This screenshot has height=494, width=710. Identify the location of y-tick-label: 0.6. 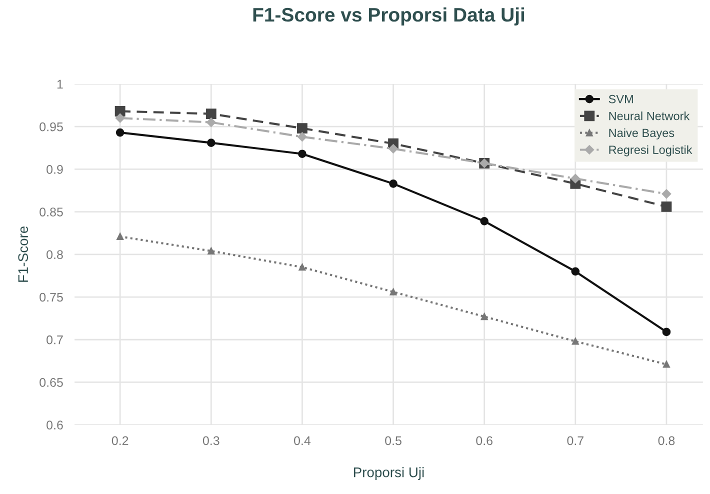
(54, 425).